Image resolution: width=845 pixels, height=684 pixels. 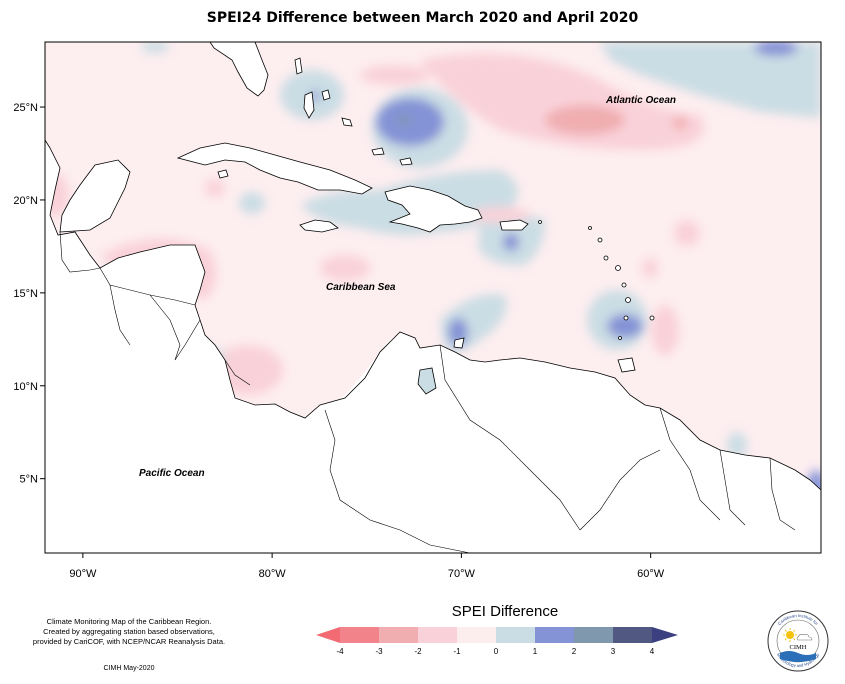 What do you see at coordinates (625, 326) in the screenshot?
I see `anomaly-dark-windward` at bounding box center [625, 326].